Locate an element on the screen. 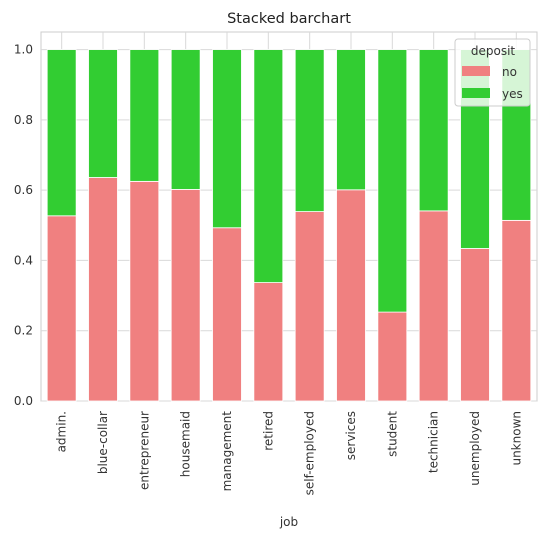 The width and height of the screenshot is (547, 538). x-tick-label: technician is located at coordinates (434, 442).